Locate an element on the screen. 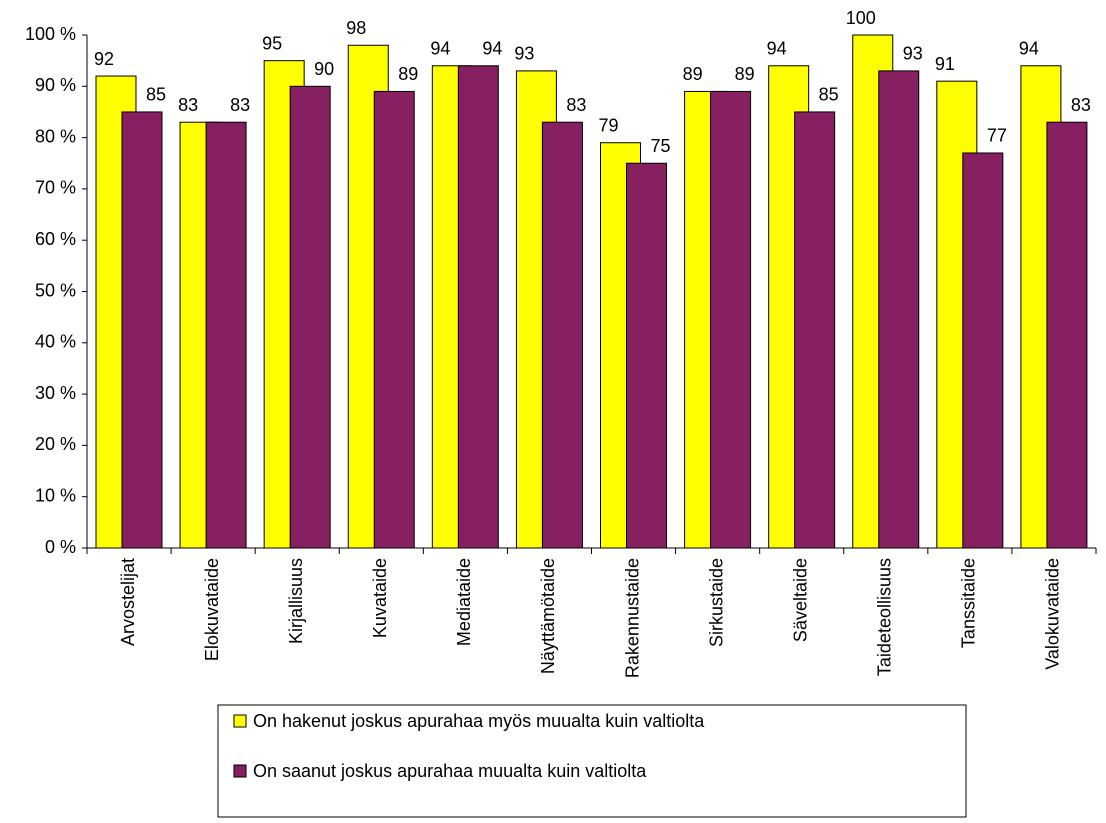  y-tick-label: 40 % is located at coordinates (55, 342).